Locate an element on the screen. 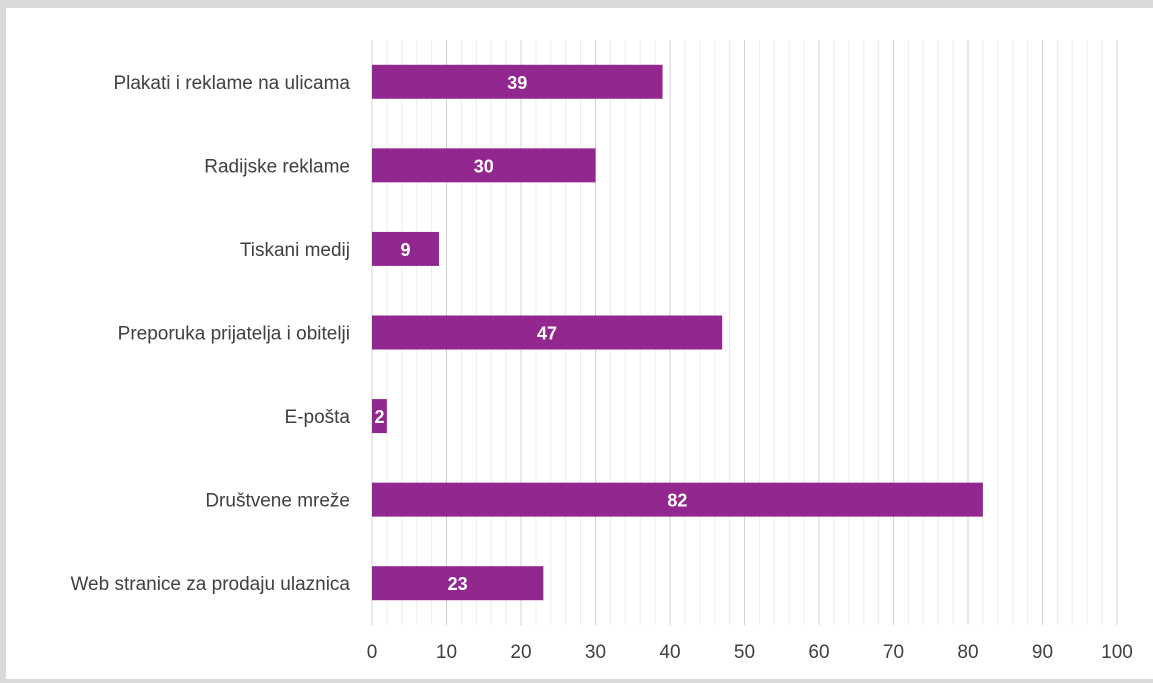 The height and width of the screenshot is (683, 1153). data-label: 23 is located at coordinates (458, 584).